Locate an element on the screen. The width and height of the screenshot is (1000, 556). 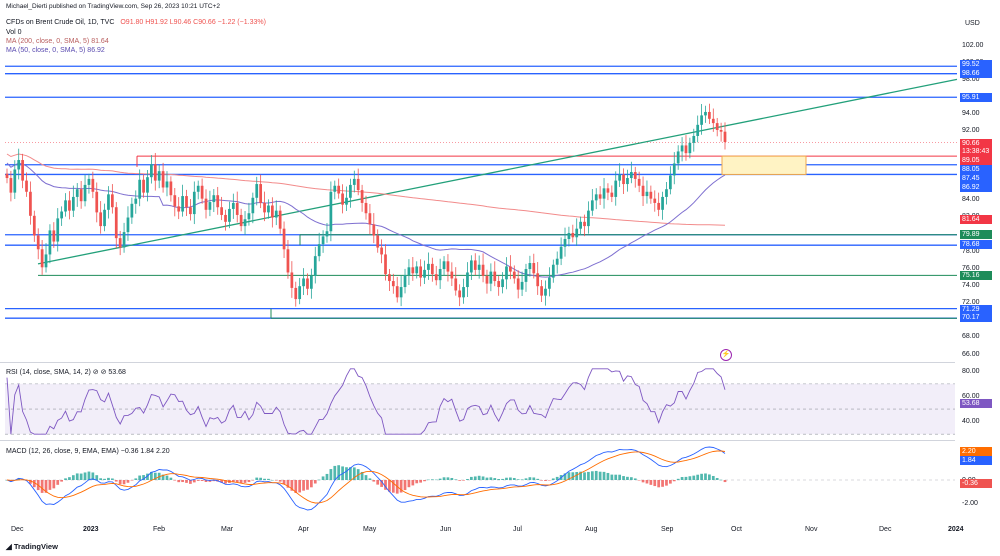
ma200-legend: MA (200, close, 0, SMA, 5) 81.64 is located at coordinates (57, 41).